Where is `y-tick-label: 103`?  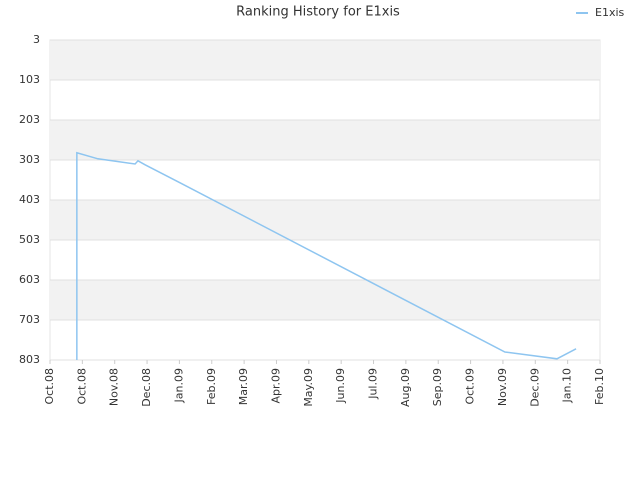 y-tick-label: 103 is located at coordinates (29, 79).